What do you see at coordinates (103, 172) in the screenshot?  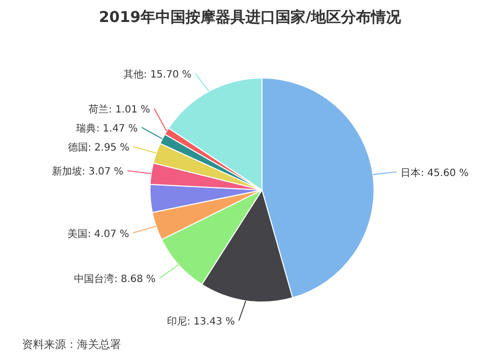 I see `data-label: : 3.07 %` at bounding box center [103, 172].